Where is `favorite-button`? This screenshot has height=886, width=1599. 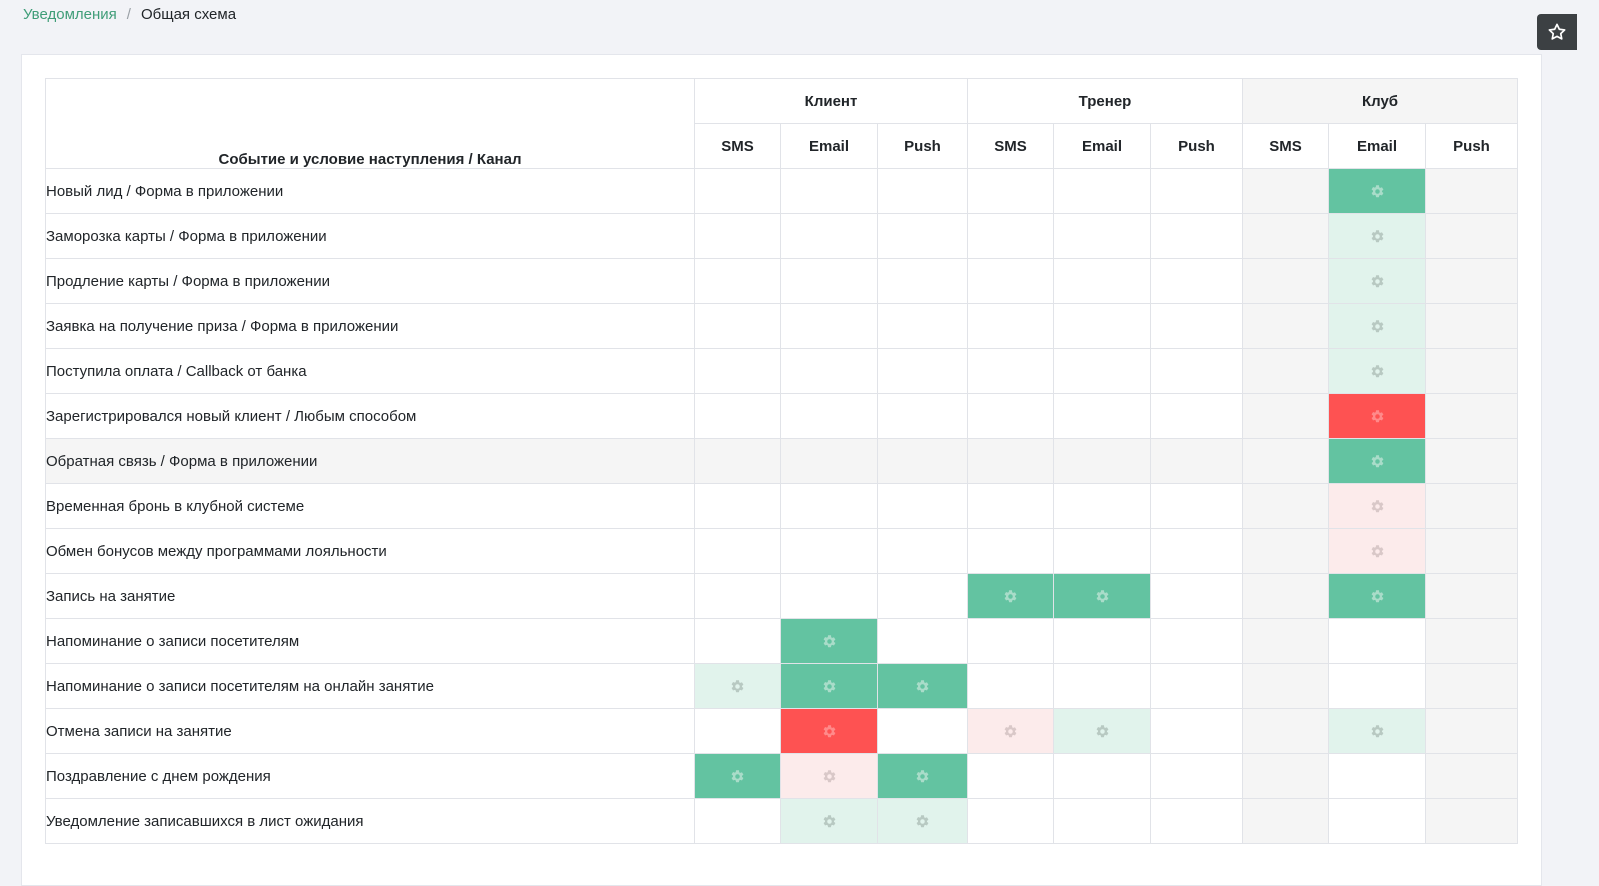
favorite-button is located at coordinates (1557, 32).